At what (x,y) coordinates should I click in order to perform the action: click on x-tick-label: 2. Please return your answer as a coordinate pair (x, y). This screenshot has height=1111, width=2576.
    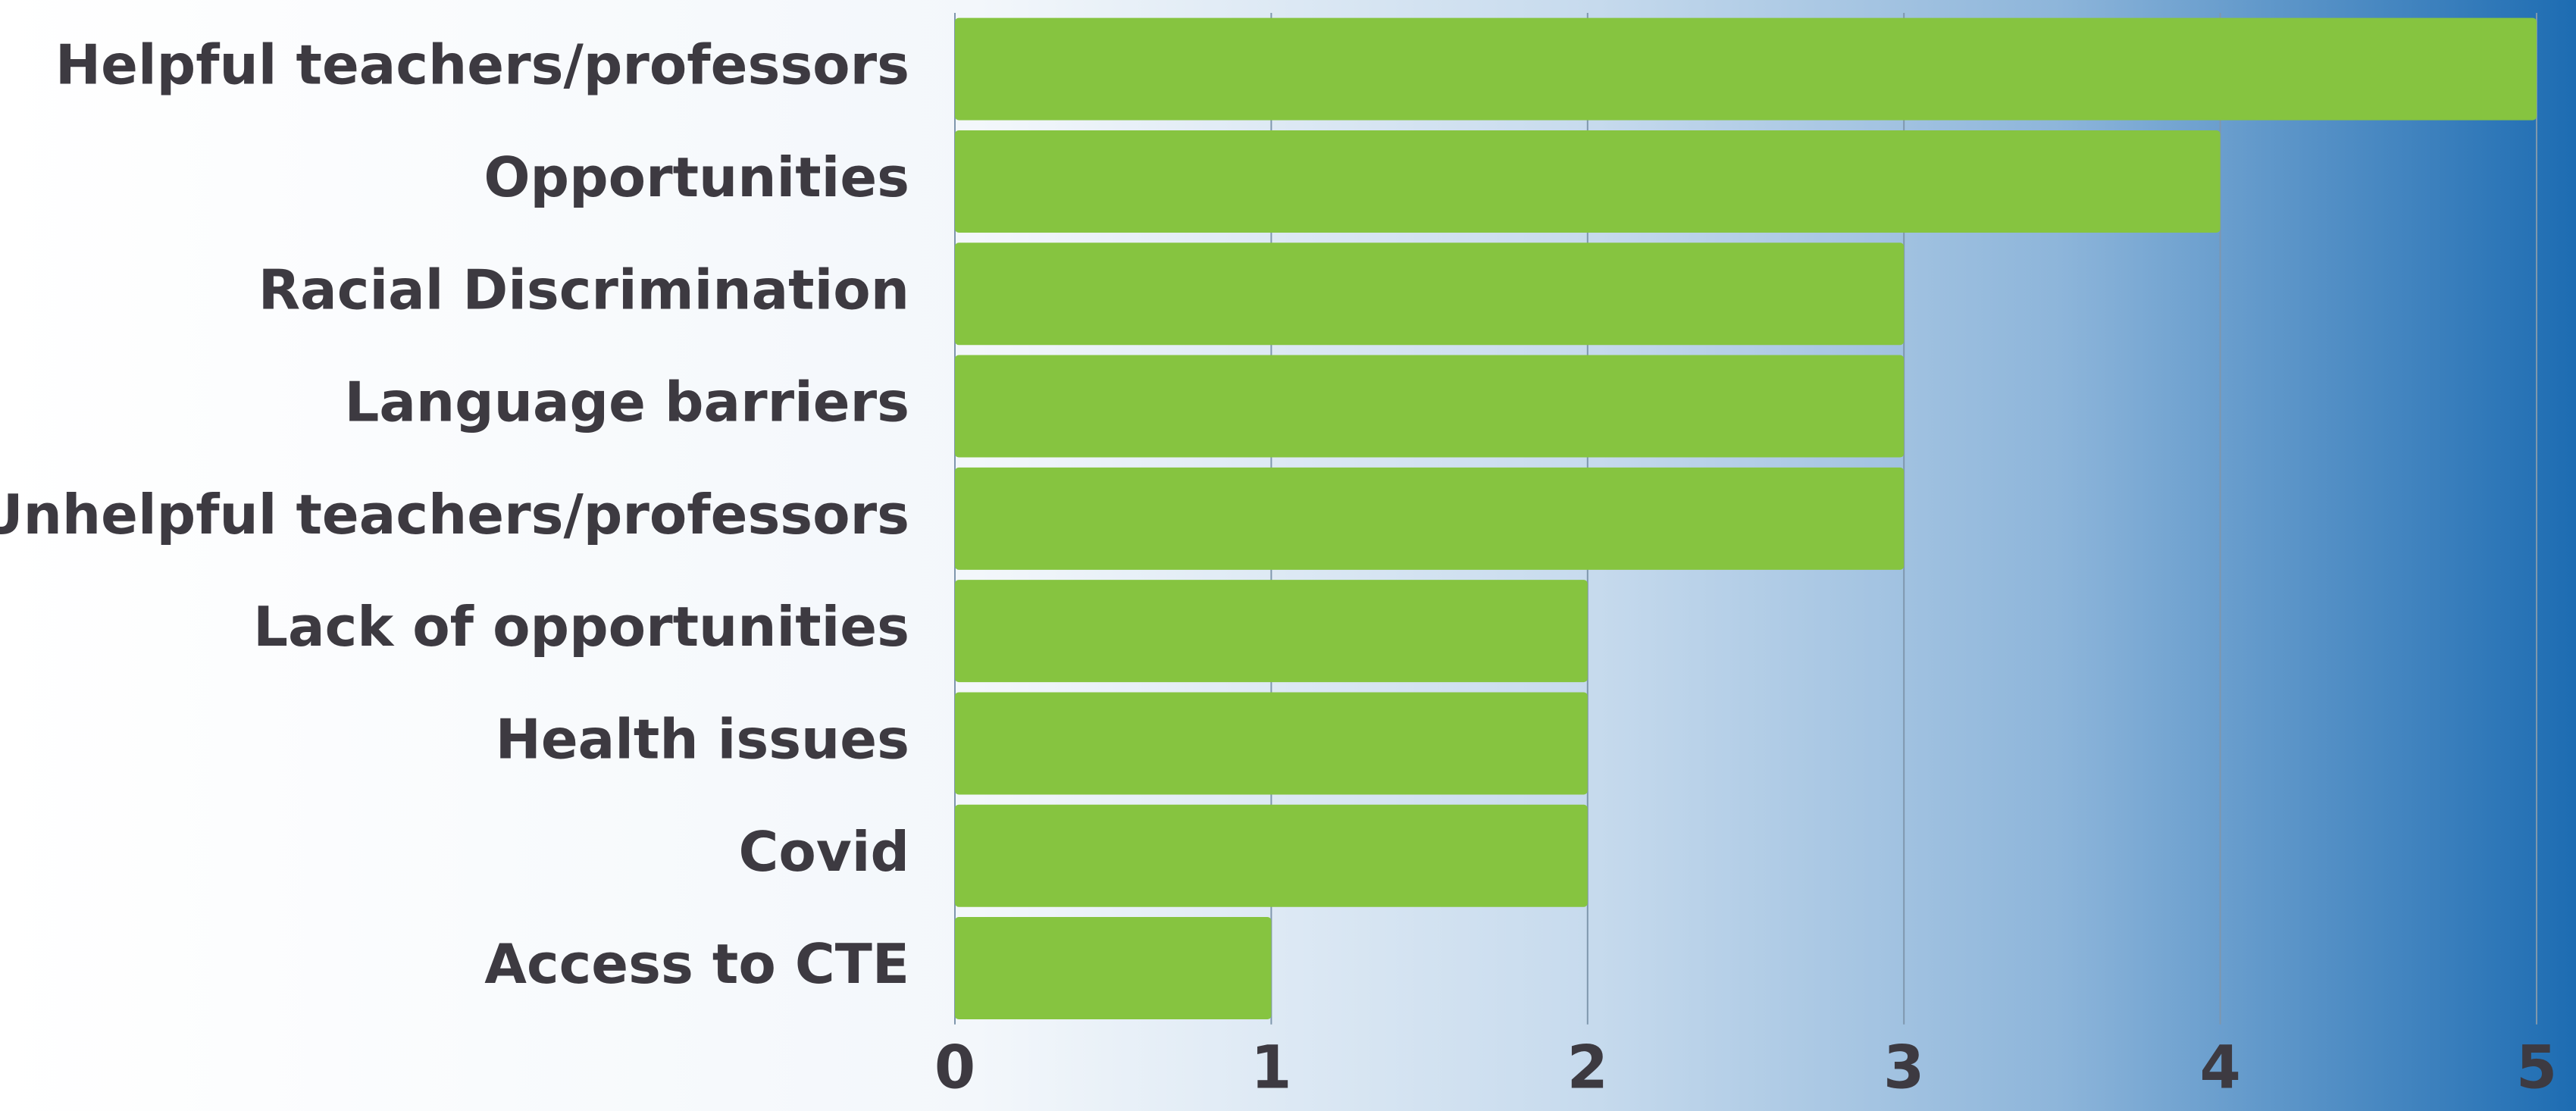
    Looking at the image, I should click on (1587, 1068).